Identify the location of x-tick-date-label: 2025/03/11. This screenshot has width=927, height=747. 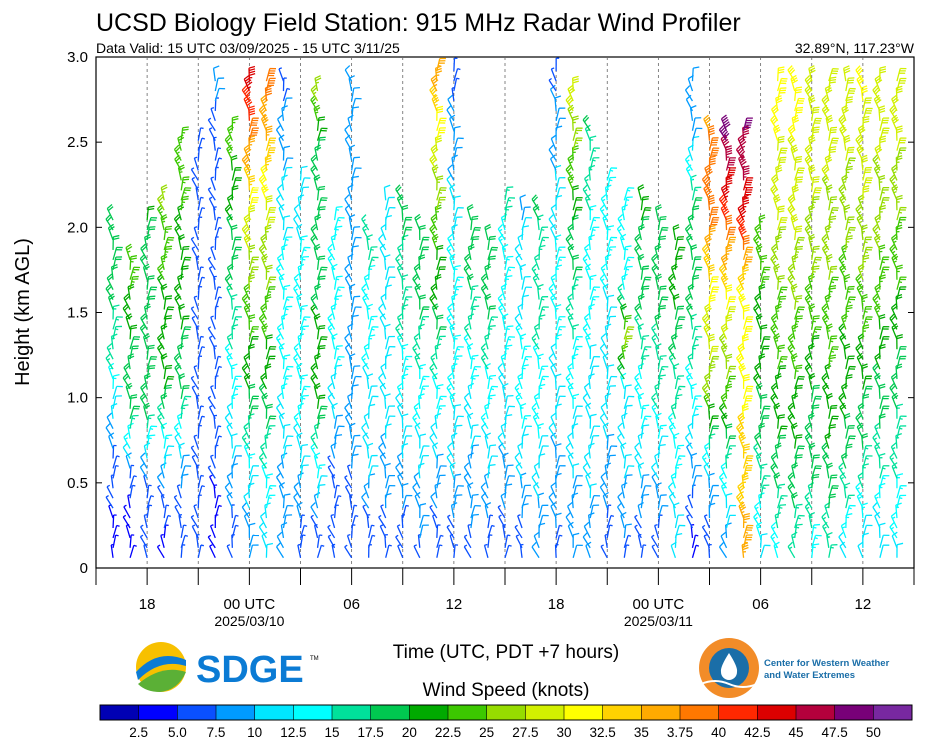
(658, 621).